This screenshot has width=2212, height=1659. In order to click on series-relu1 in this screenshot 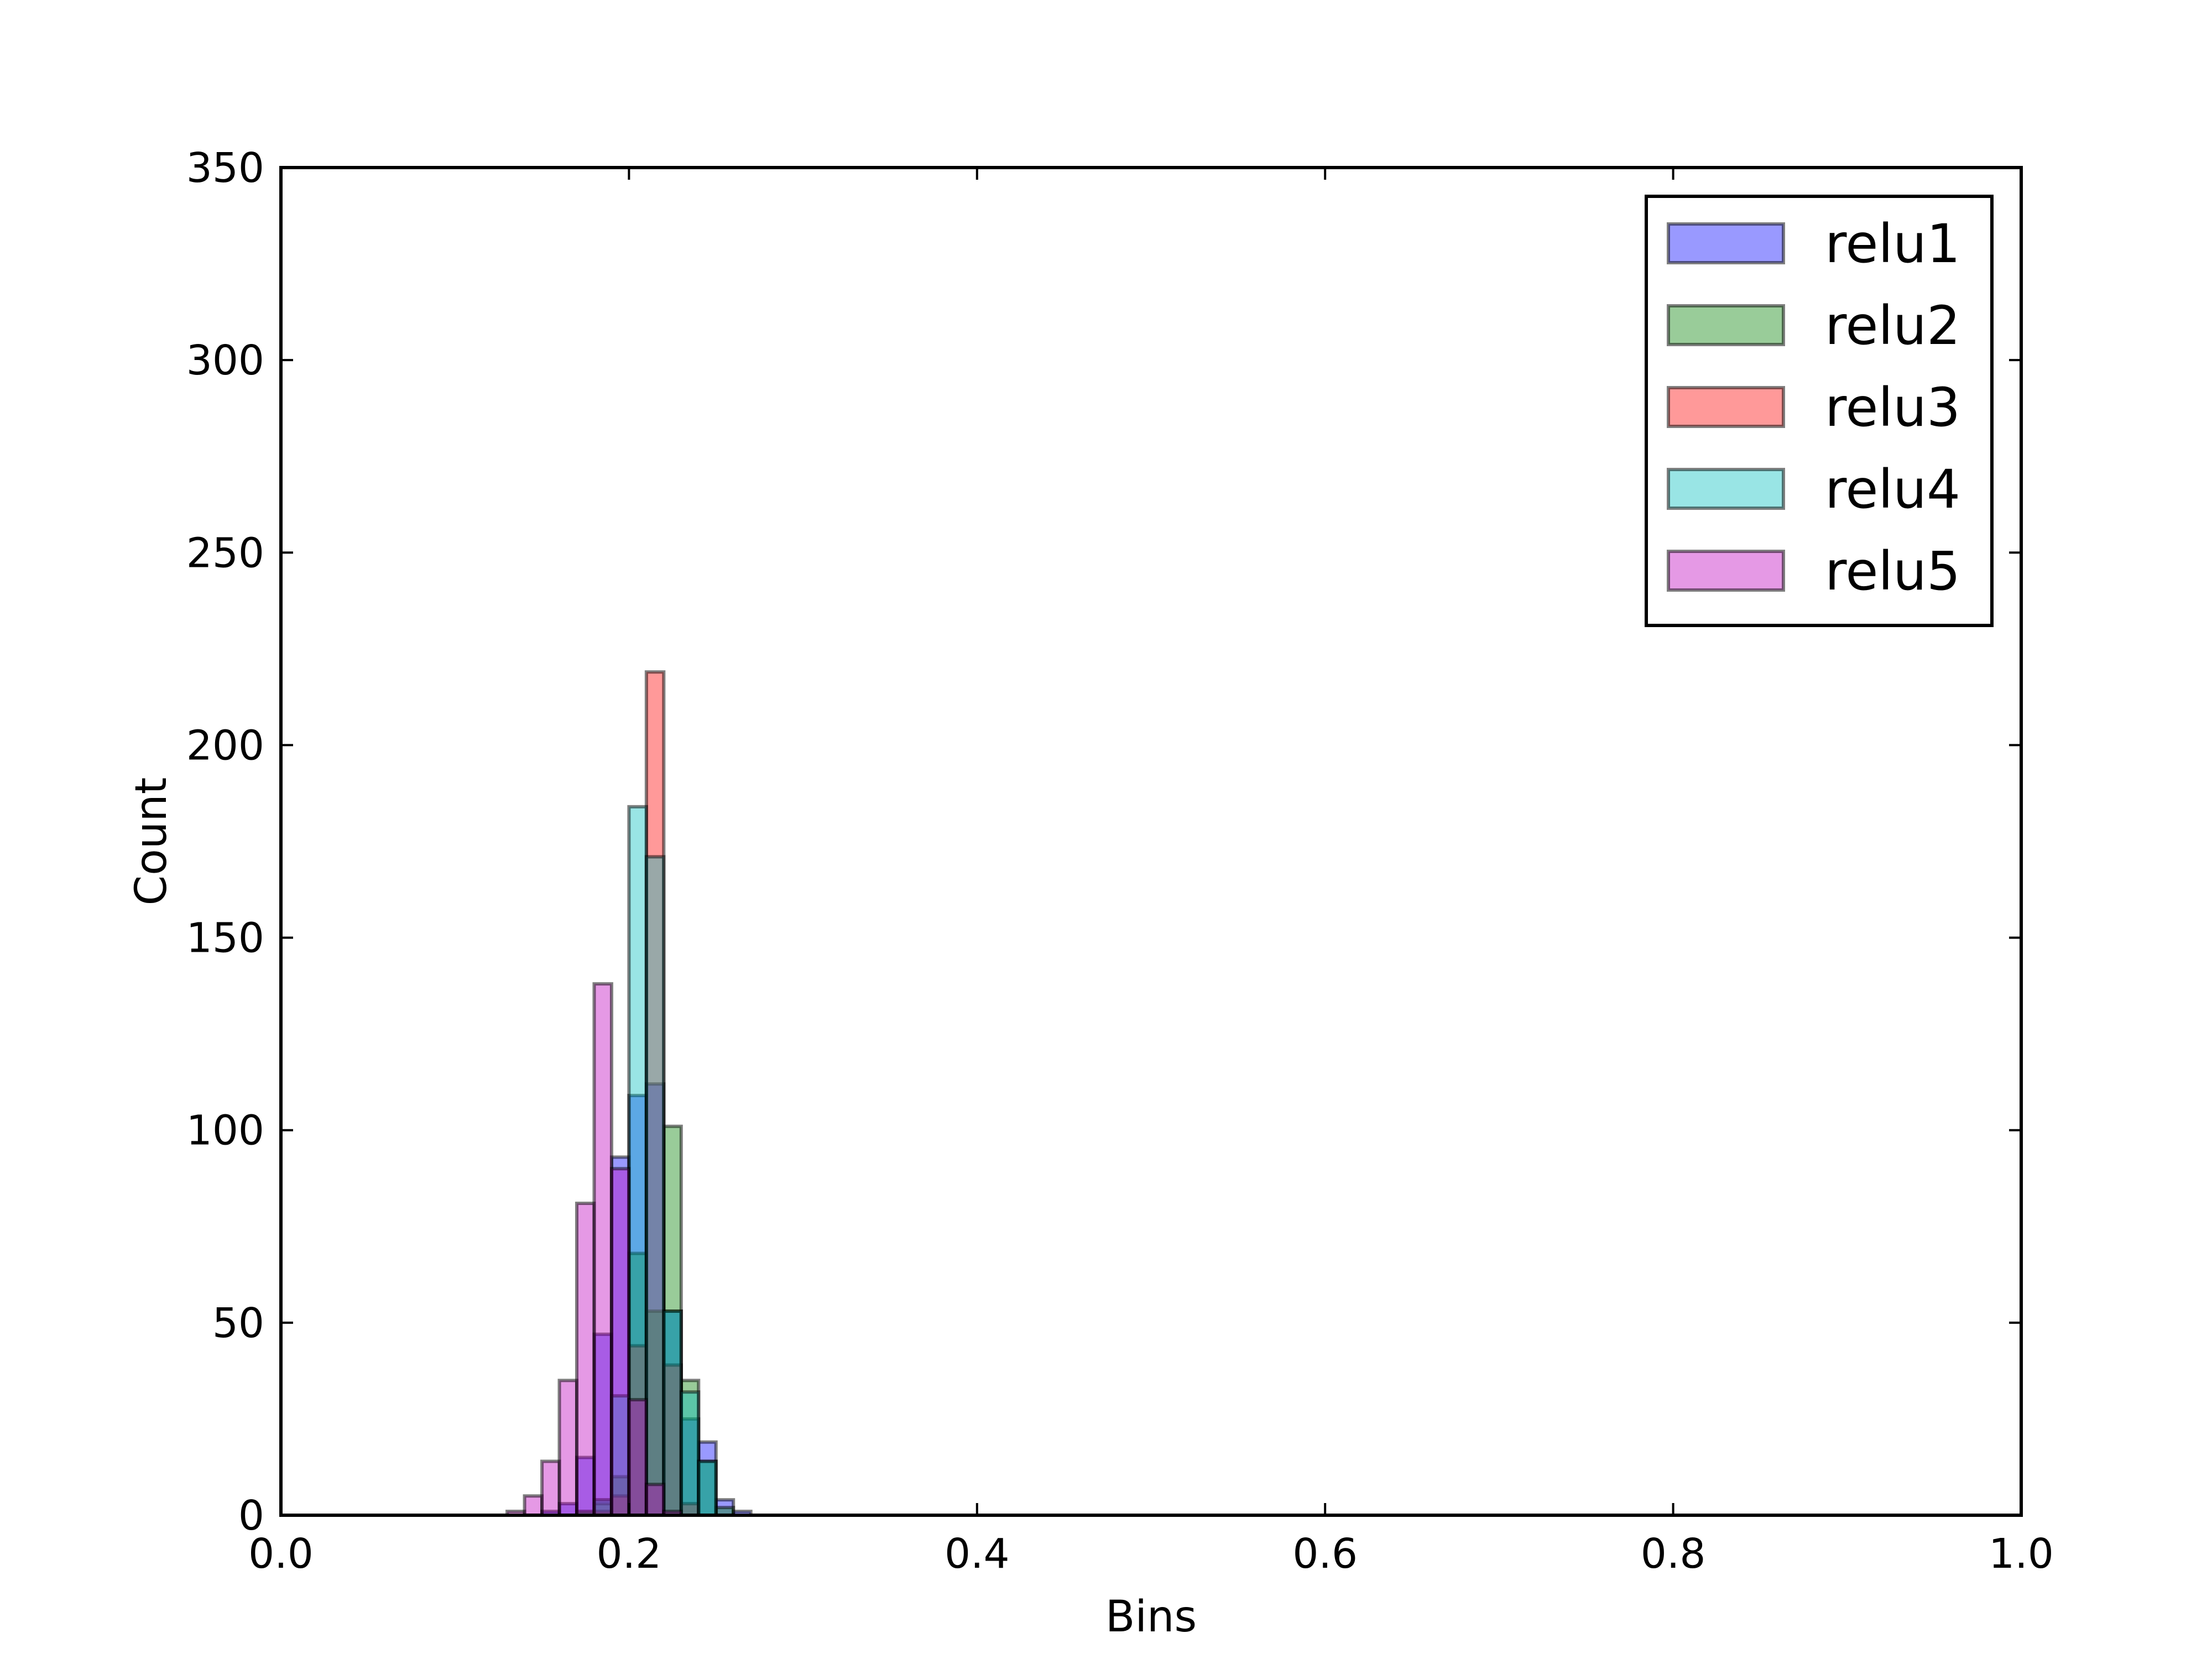, I will do `click(647, 1300)`.